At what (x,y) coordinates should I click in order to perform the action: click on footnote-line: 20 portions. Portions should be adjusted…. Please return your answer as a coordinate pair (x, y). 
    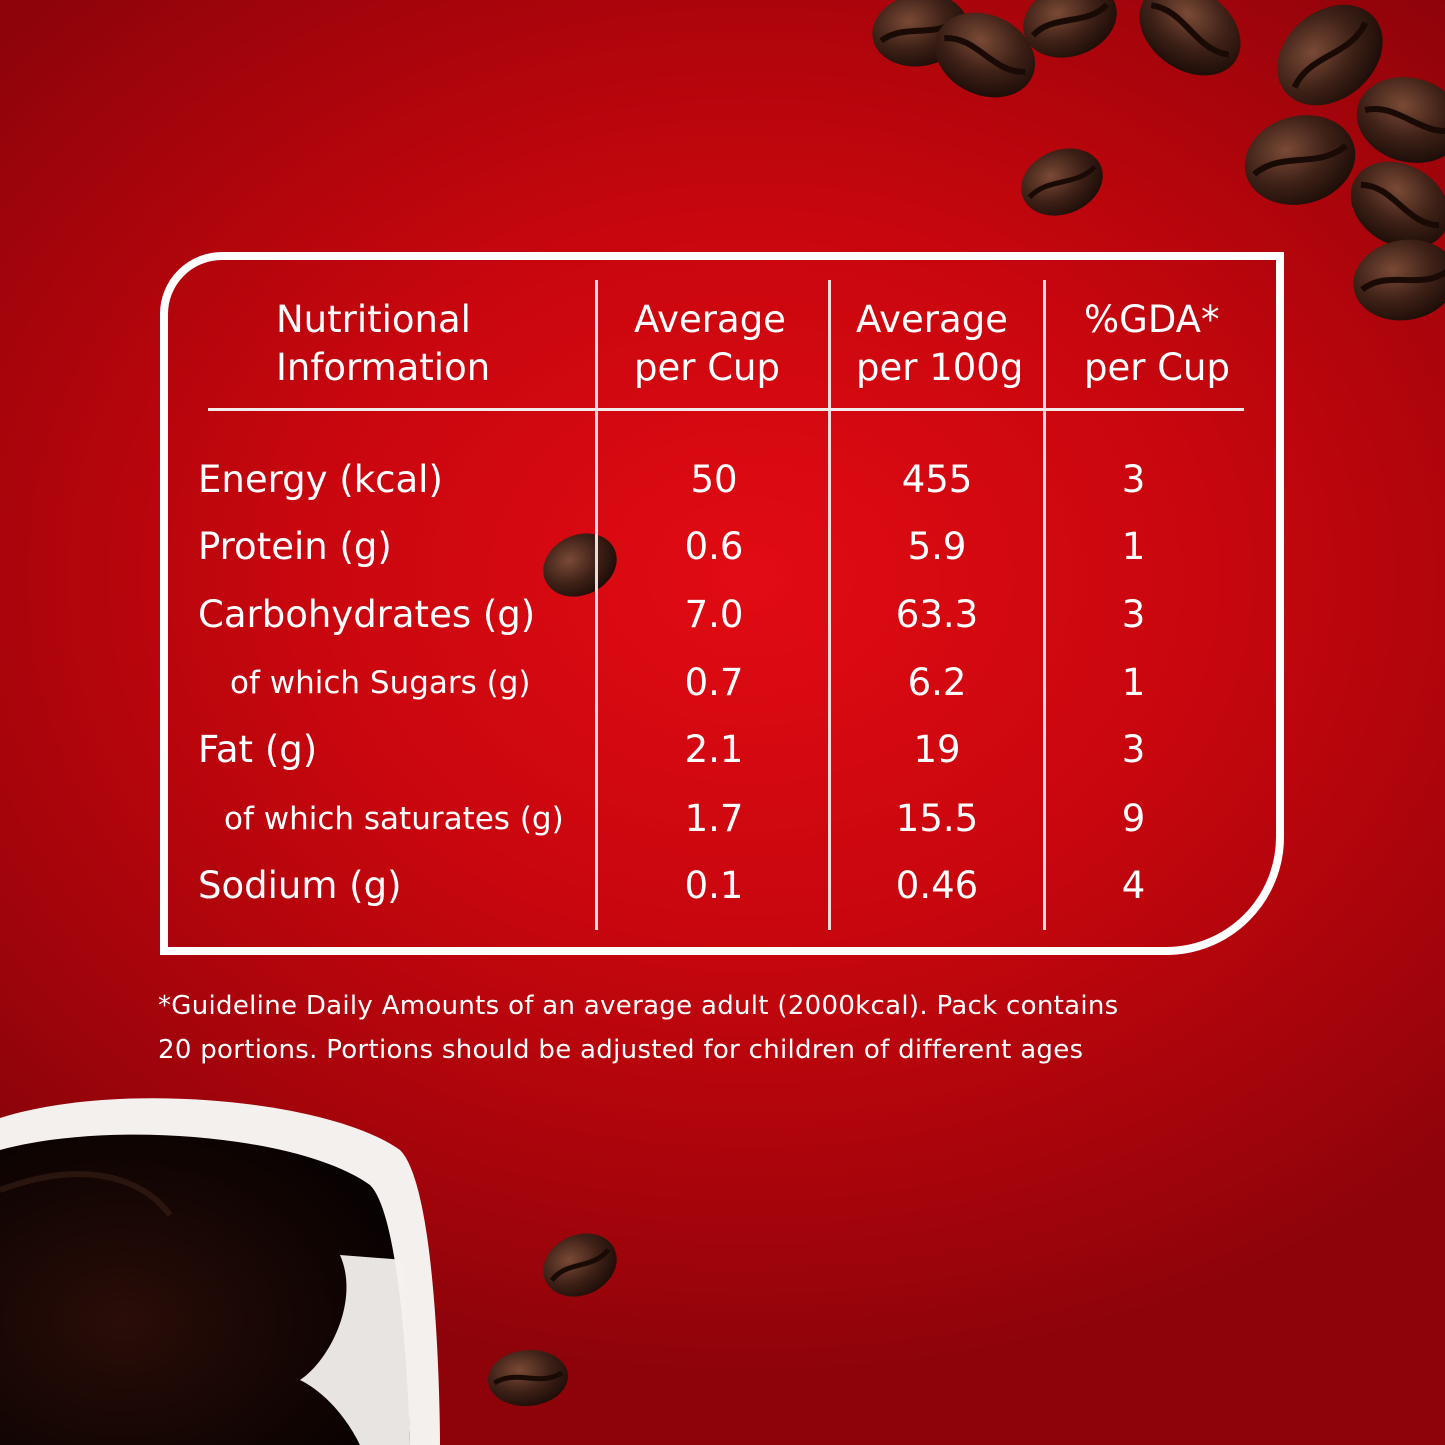
    Looking at the image, I should click on (621, 1050).